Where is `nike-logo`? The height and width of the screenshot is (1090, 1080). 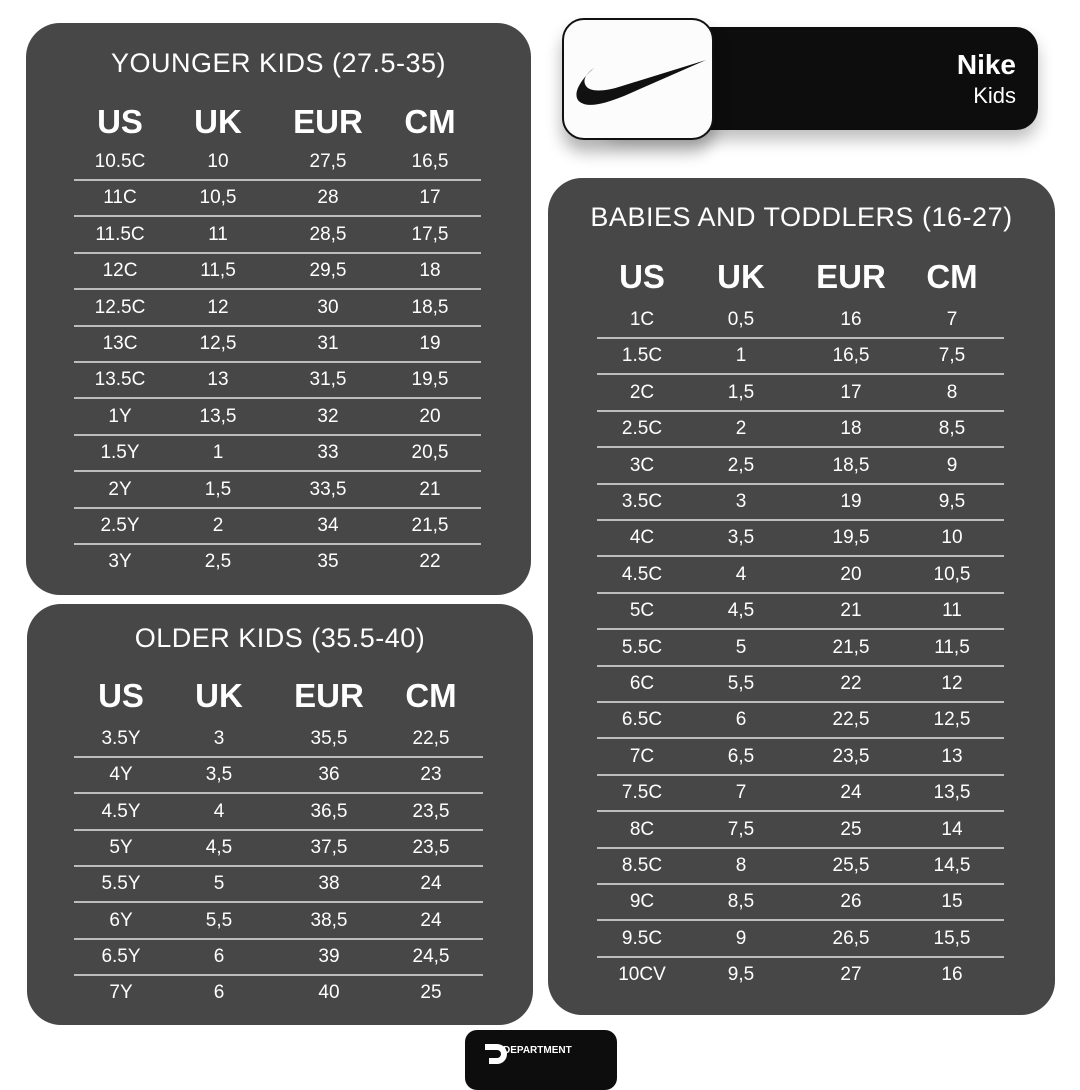 nike-logo is located at coordinates (638, 79).